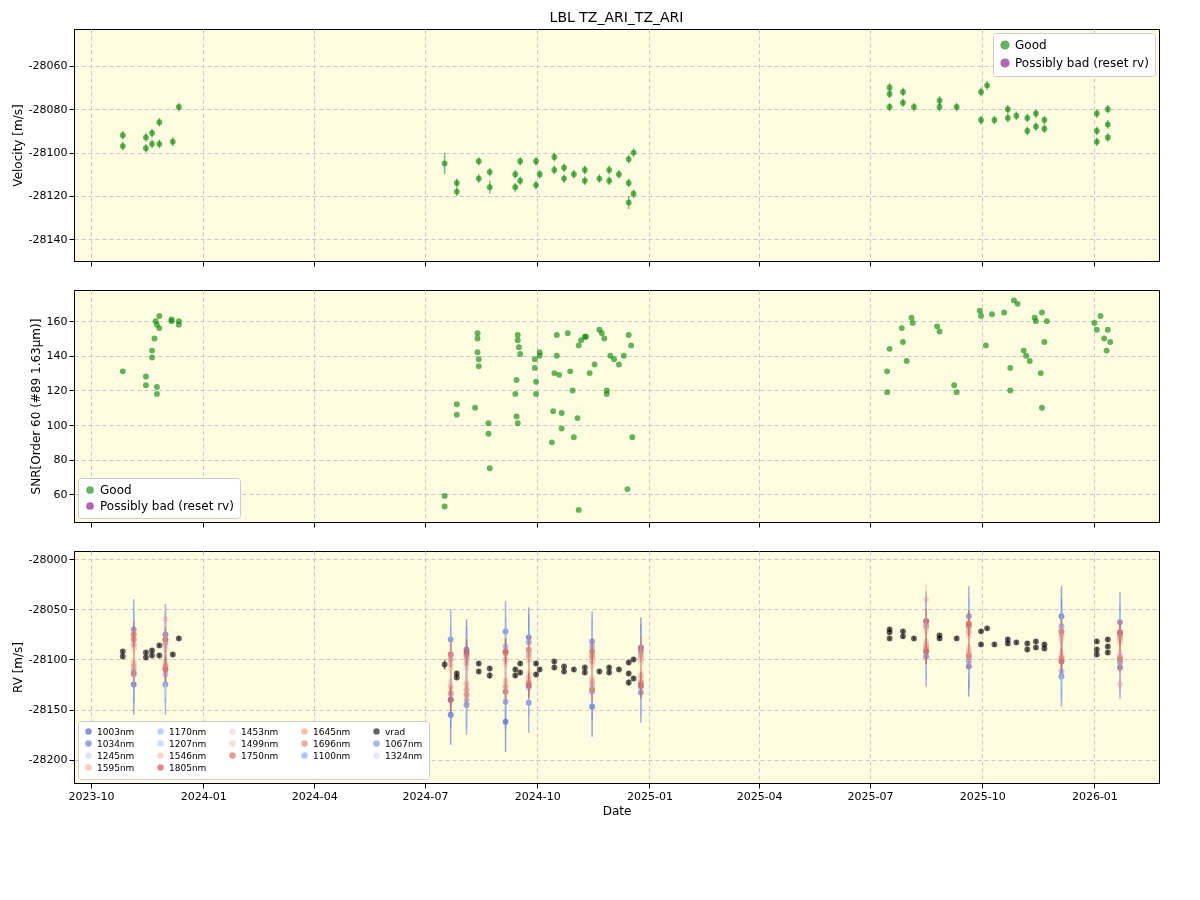 The image size is (1200, 900). I want to click on y-tick-label: -28060, so click(48, 66).